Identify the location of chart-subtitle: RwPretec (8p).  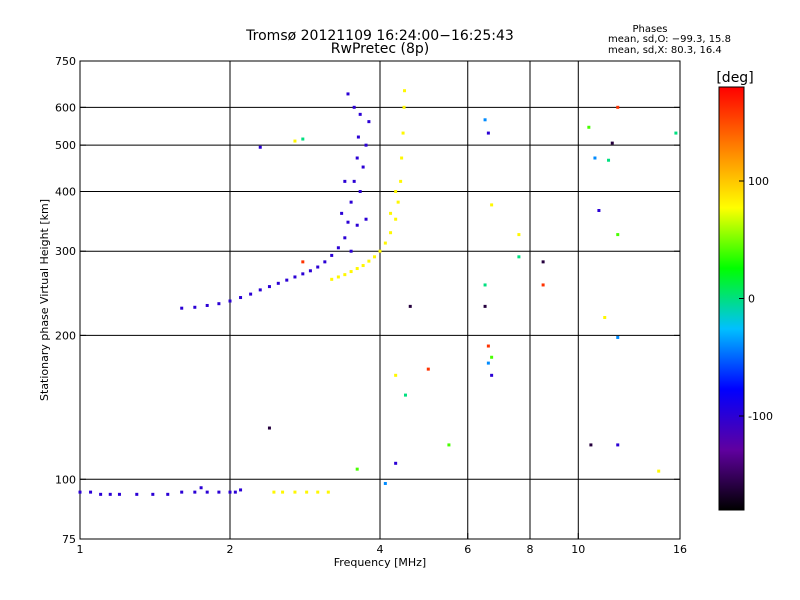
(380, 49).